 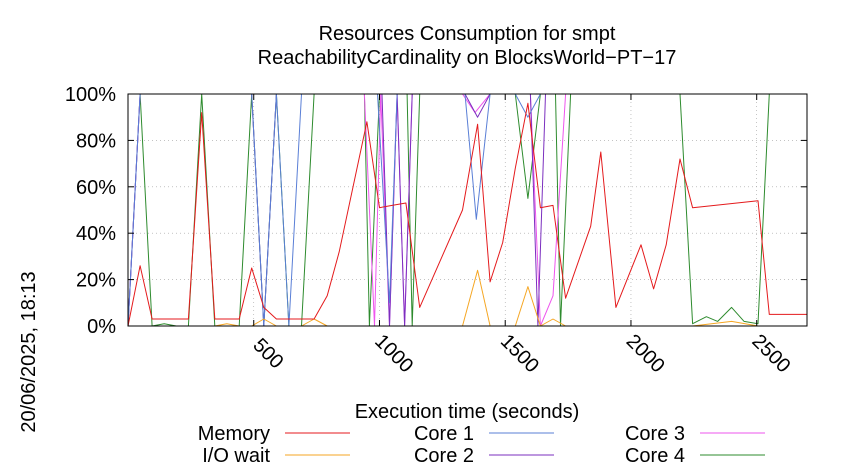 I want to click on legend-label-core-2: Core 2, so click(x=444, y=456).